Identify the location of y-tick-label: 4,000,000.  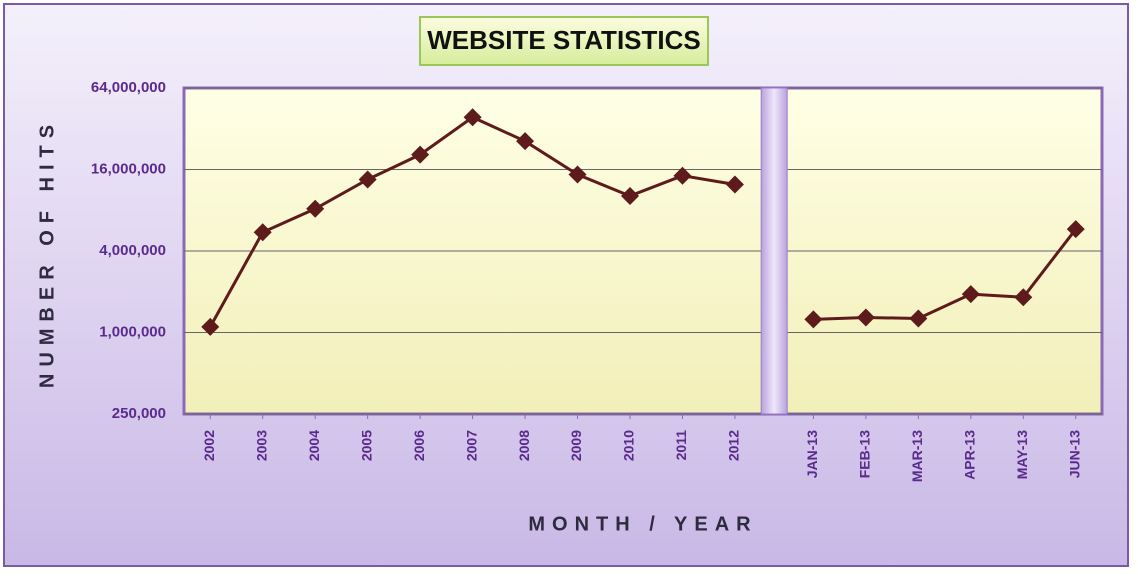
(132, 250).